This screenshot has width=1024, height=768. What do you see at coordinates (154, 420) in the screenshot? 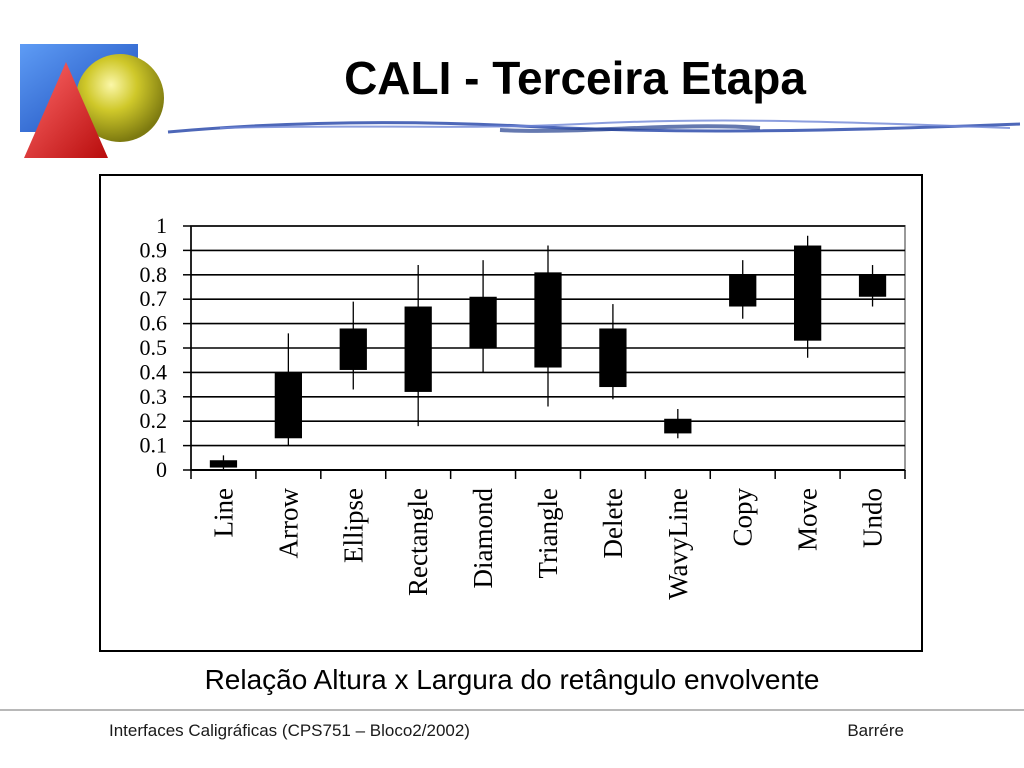
I see `y-tick-label: 0.2` at bounding box center [154, 420].